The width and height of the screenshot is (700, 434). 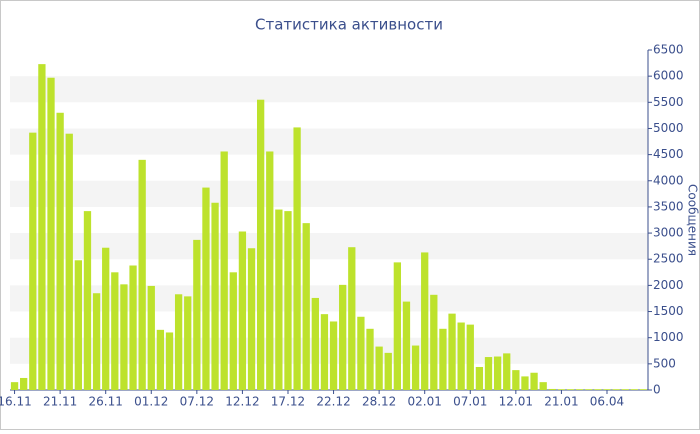 What do you see at coordinates (242, 402) in the screenshot?
I see `x-tick-label: 12.12` at bounding box center [242, 402].